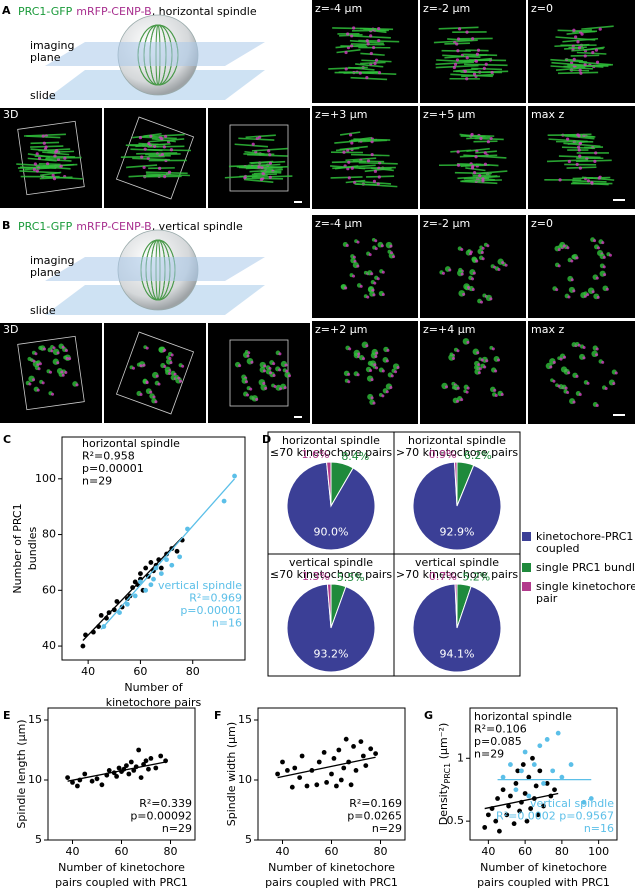 The height and width of the screenshot is (889, 635). I want to click on slide-label: slide, so click(43, 310).